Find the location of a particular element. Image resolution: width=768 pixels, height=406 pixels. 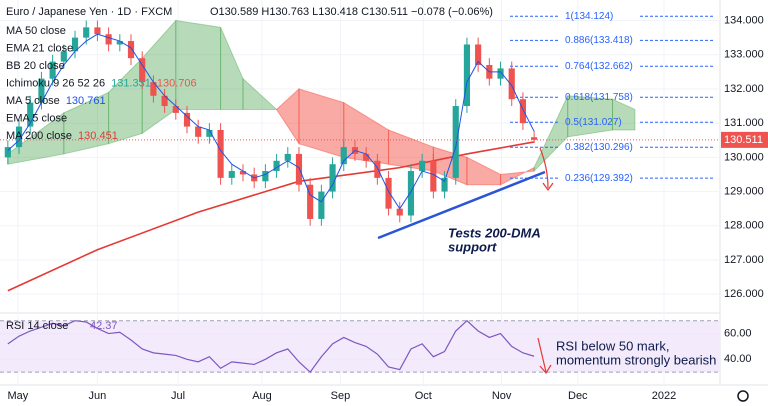

fib-label: 1(134.124) is located at coordinates (589, 16).